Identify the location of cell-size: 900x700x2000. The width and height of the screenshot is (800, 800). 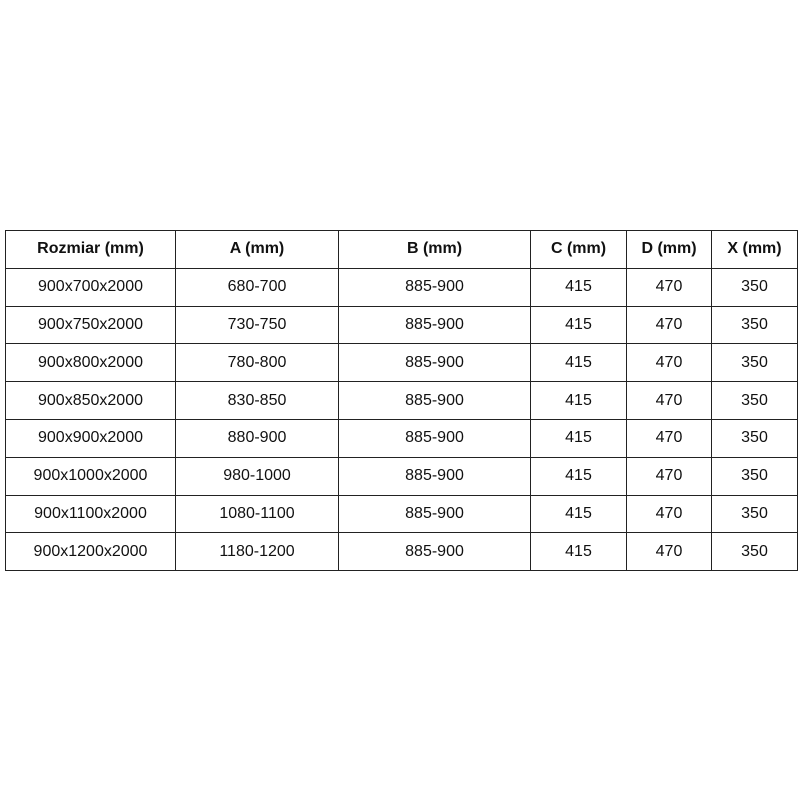
(90, 287).